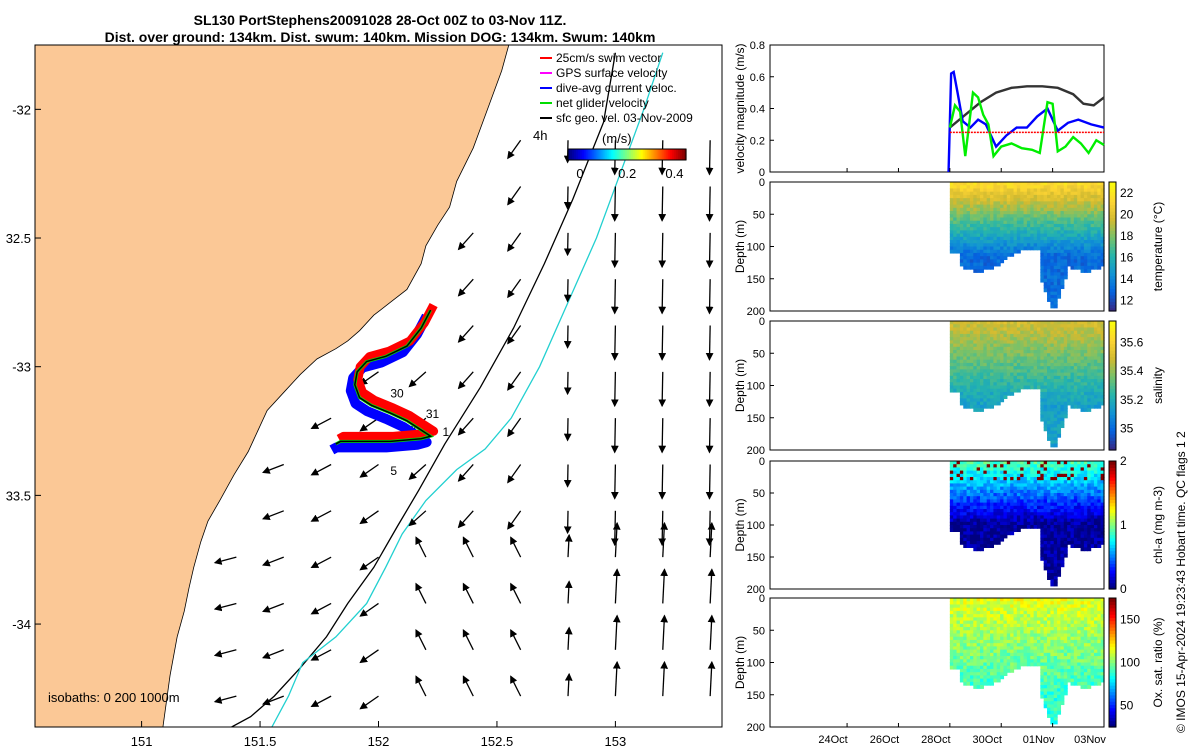 The image size is (1200, 750). What do you see at coordinates (397, 394) in the screenshot?
I see `track-day-label: 30` at bounding box center [397, 394].